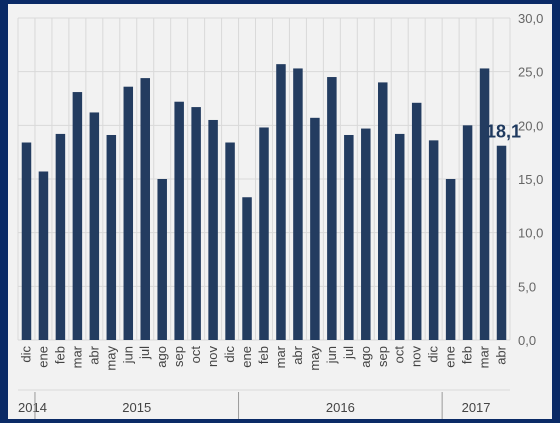 This screenshot has height=423, width=560. Describe the element at coordinates (530, 125) in the screenshot. I see `y-tick-label: 20,0` at that location.